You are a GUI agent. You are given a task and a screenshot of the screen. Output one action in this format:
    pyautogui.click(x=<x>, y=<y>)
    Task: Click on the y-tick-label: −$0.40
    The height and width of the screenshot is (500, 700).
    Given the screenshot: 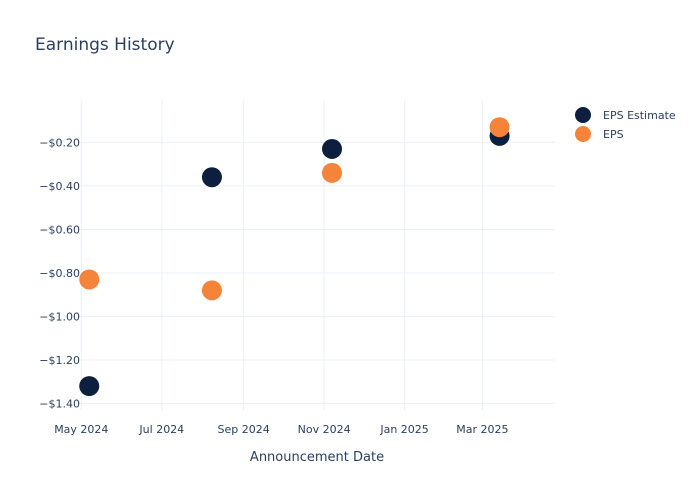 What is the action you would take?
    pyautogui.click(x=59, y=186)
    